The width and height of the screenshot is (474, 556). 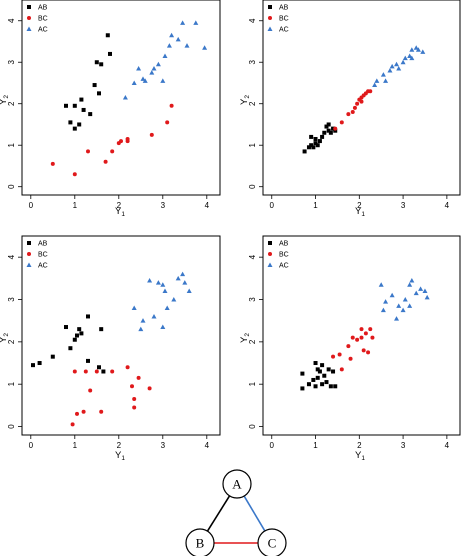 What do you see at coordinates (252, 20) in the screenshot?
I see `y-tick-label: 4` at bounding box center [252, 20].